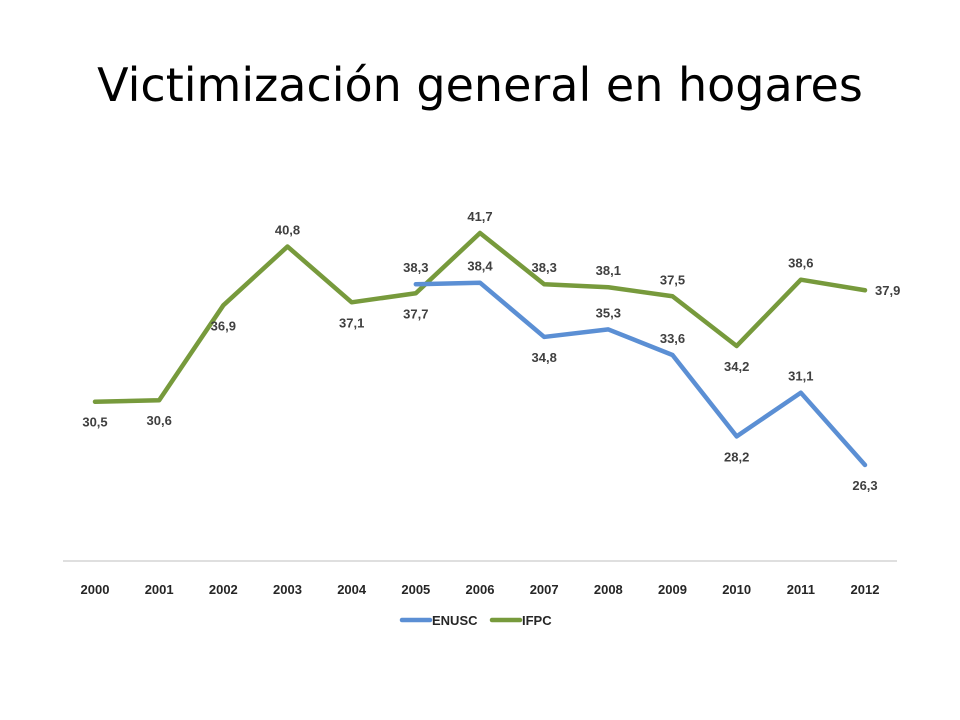 This screenshot has height=720, width=960. Describe the element at coordinates (480, 266) in the screenshot. I see `data-label: 38,4` at that location.